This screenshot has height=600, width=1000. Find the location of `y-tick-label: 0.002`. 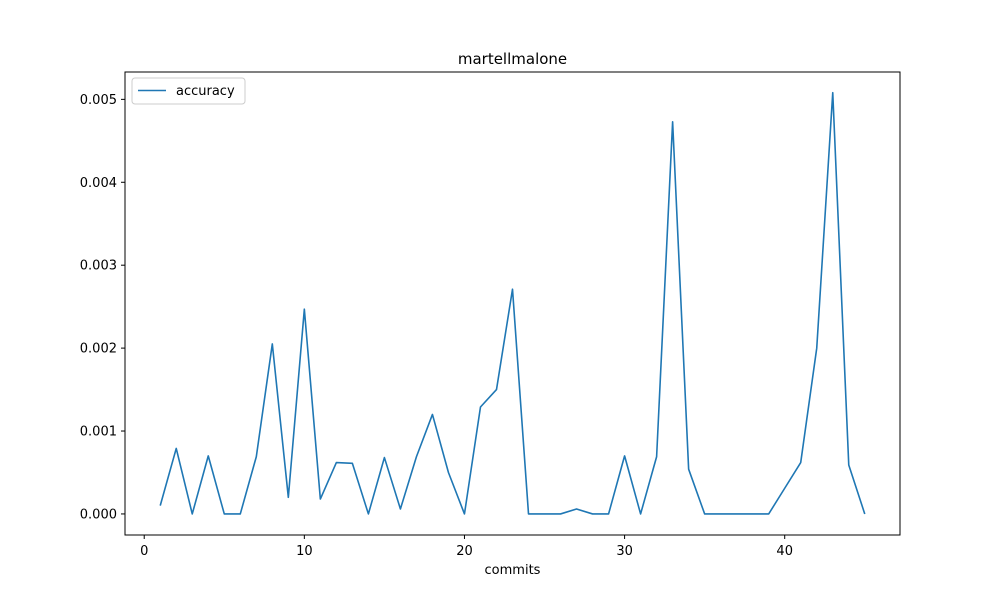

y-tick-label: 0.002 is located at coordinates (98, 349).